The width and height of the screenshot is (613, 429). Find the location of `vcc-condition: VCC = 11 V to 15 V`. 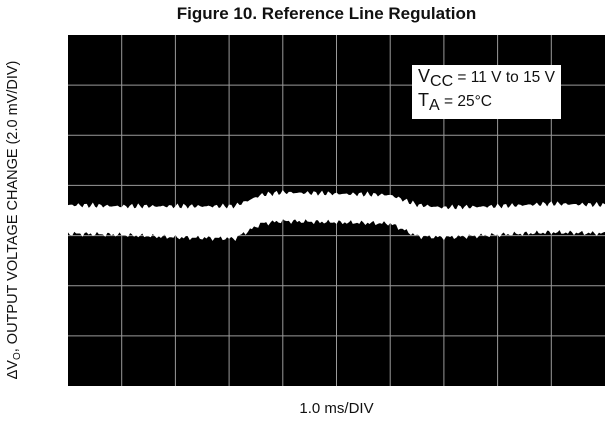

vcc-condition: VCC = 11 V to 15 V is located at coordinates (486, 78).